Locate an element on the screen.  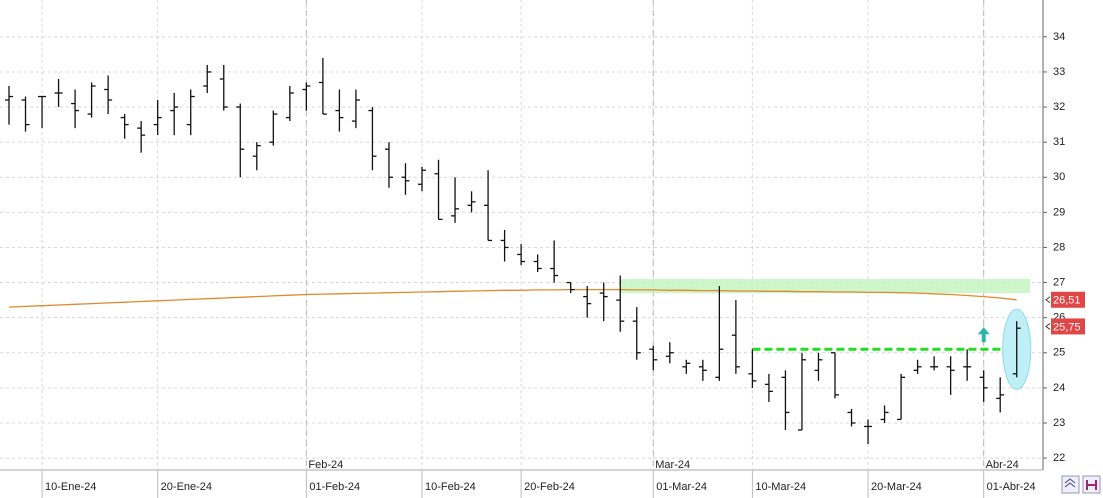
x-tick-label: 20-Mar-24 is located at coordinates (896, 487).